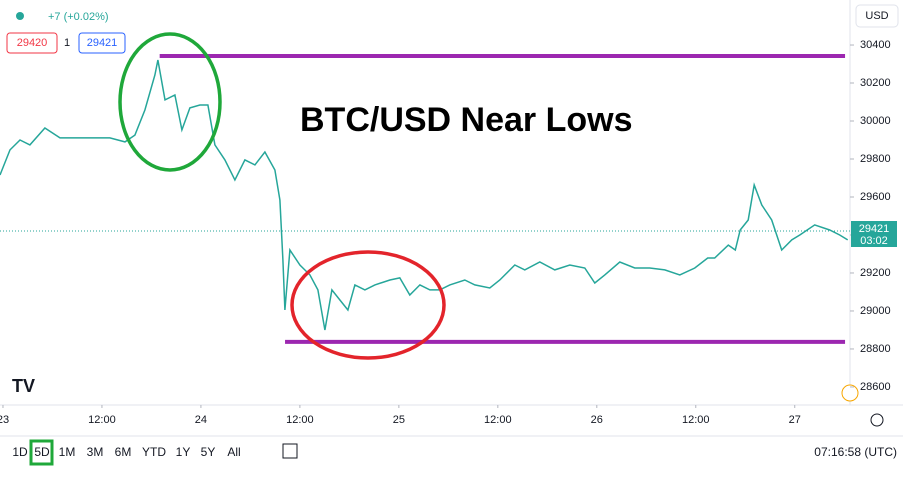 This screenshot has width=903, height=480. I want to click on alert-icon, so click(850, 393).